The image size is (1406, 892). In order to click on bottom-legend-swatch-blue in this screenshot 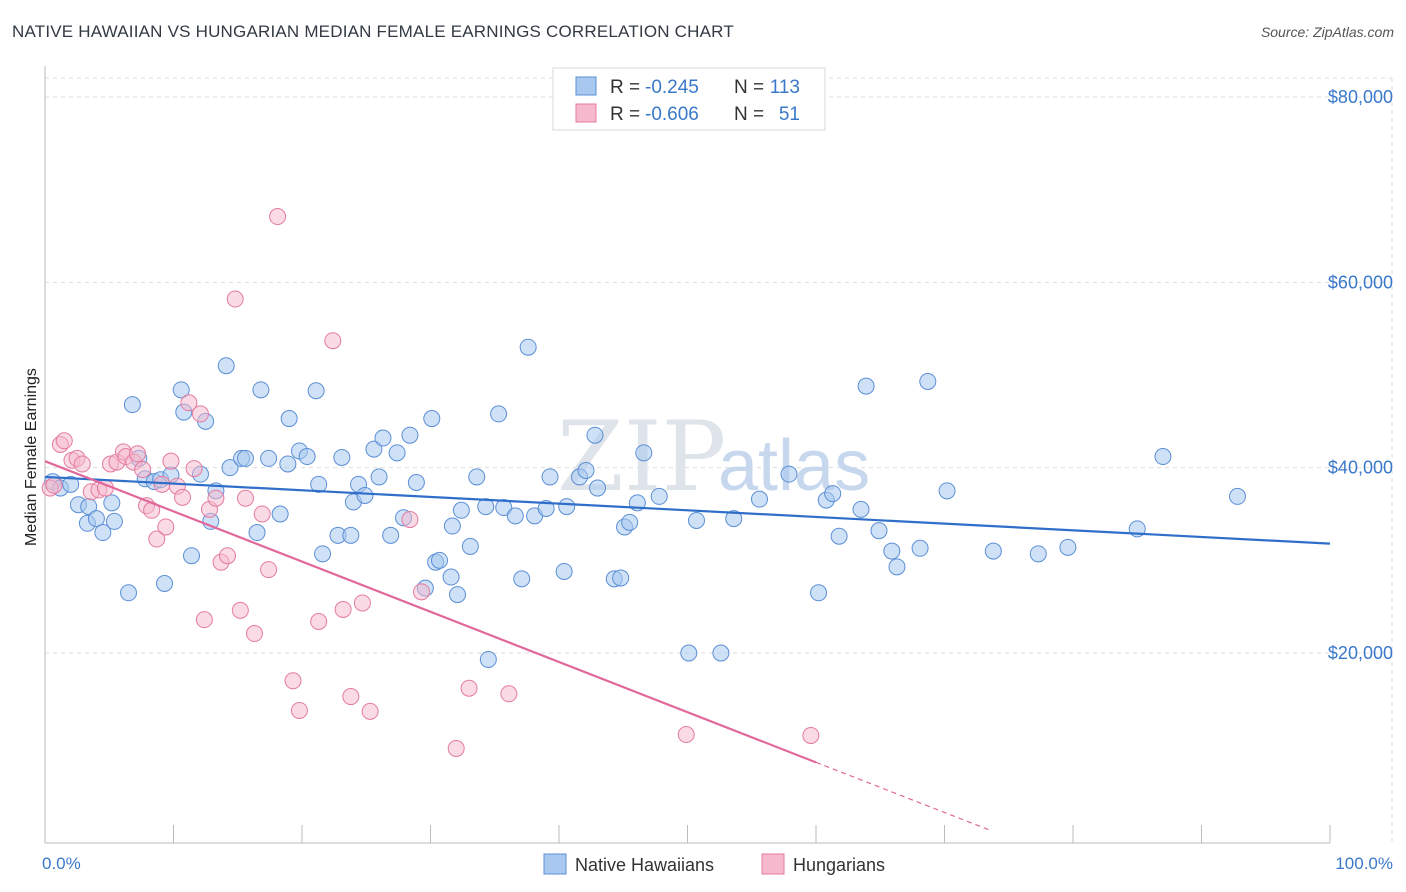, I will do `click(555, 864)`.